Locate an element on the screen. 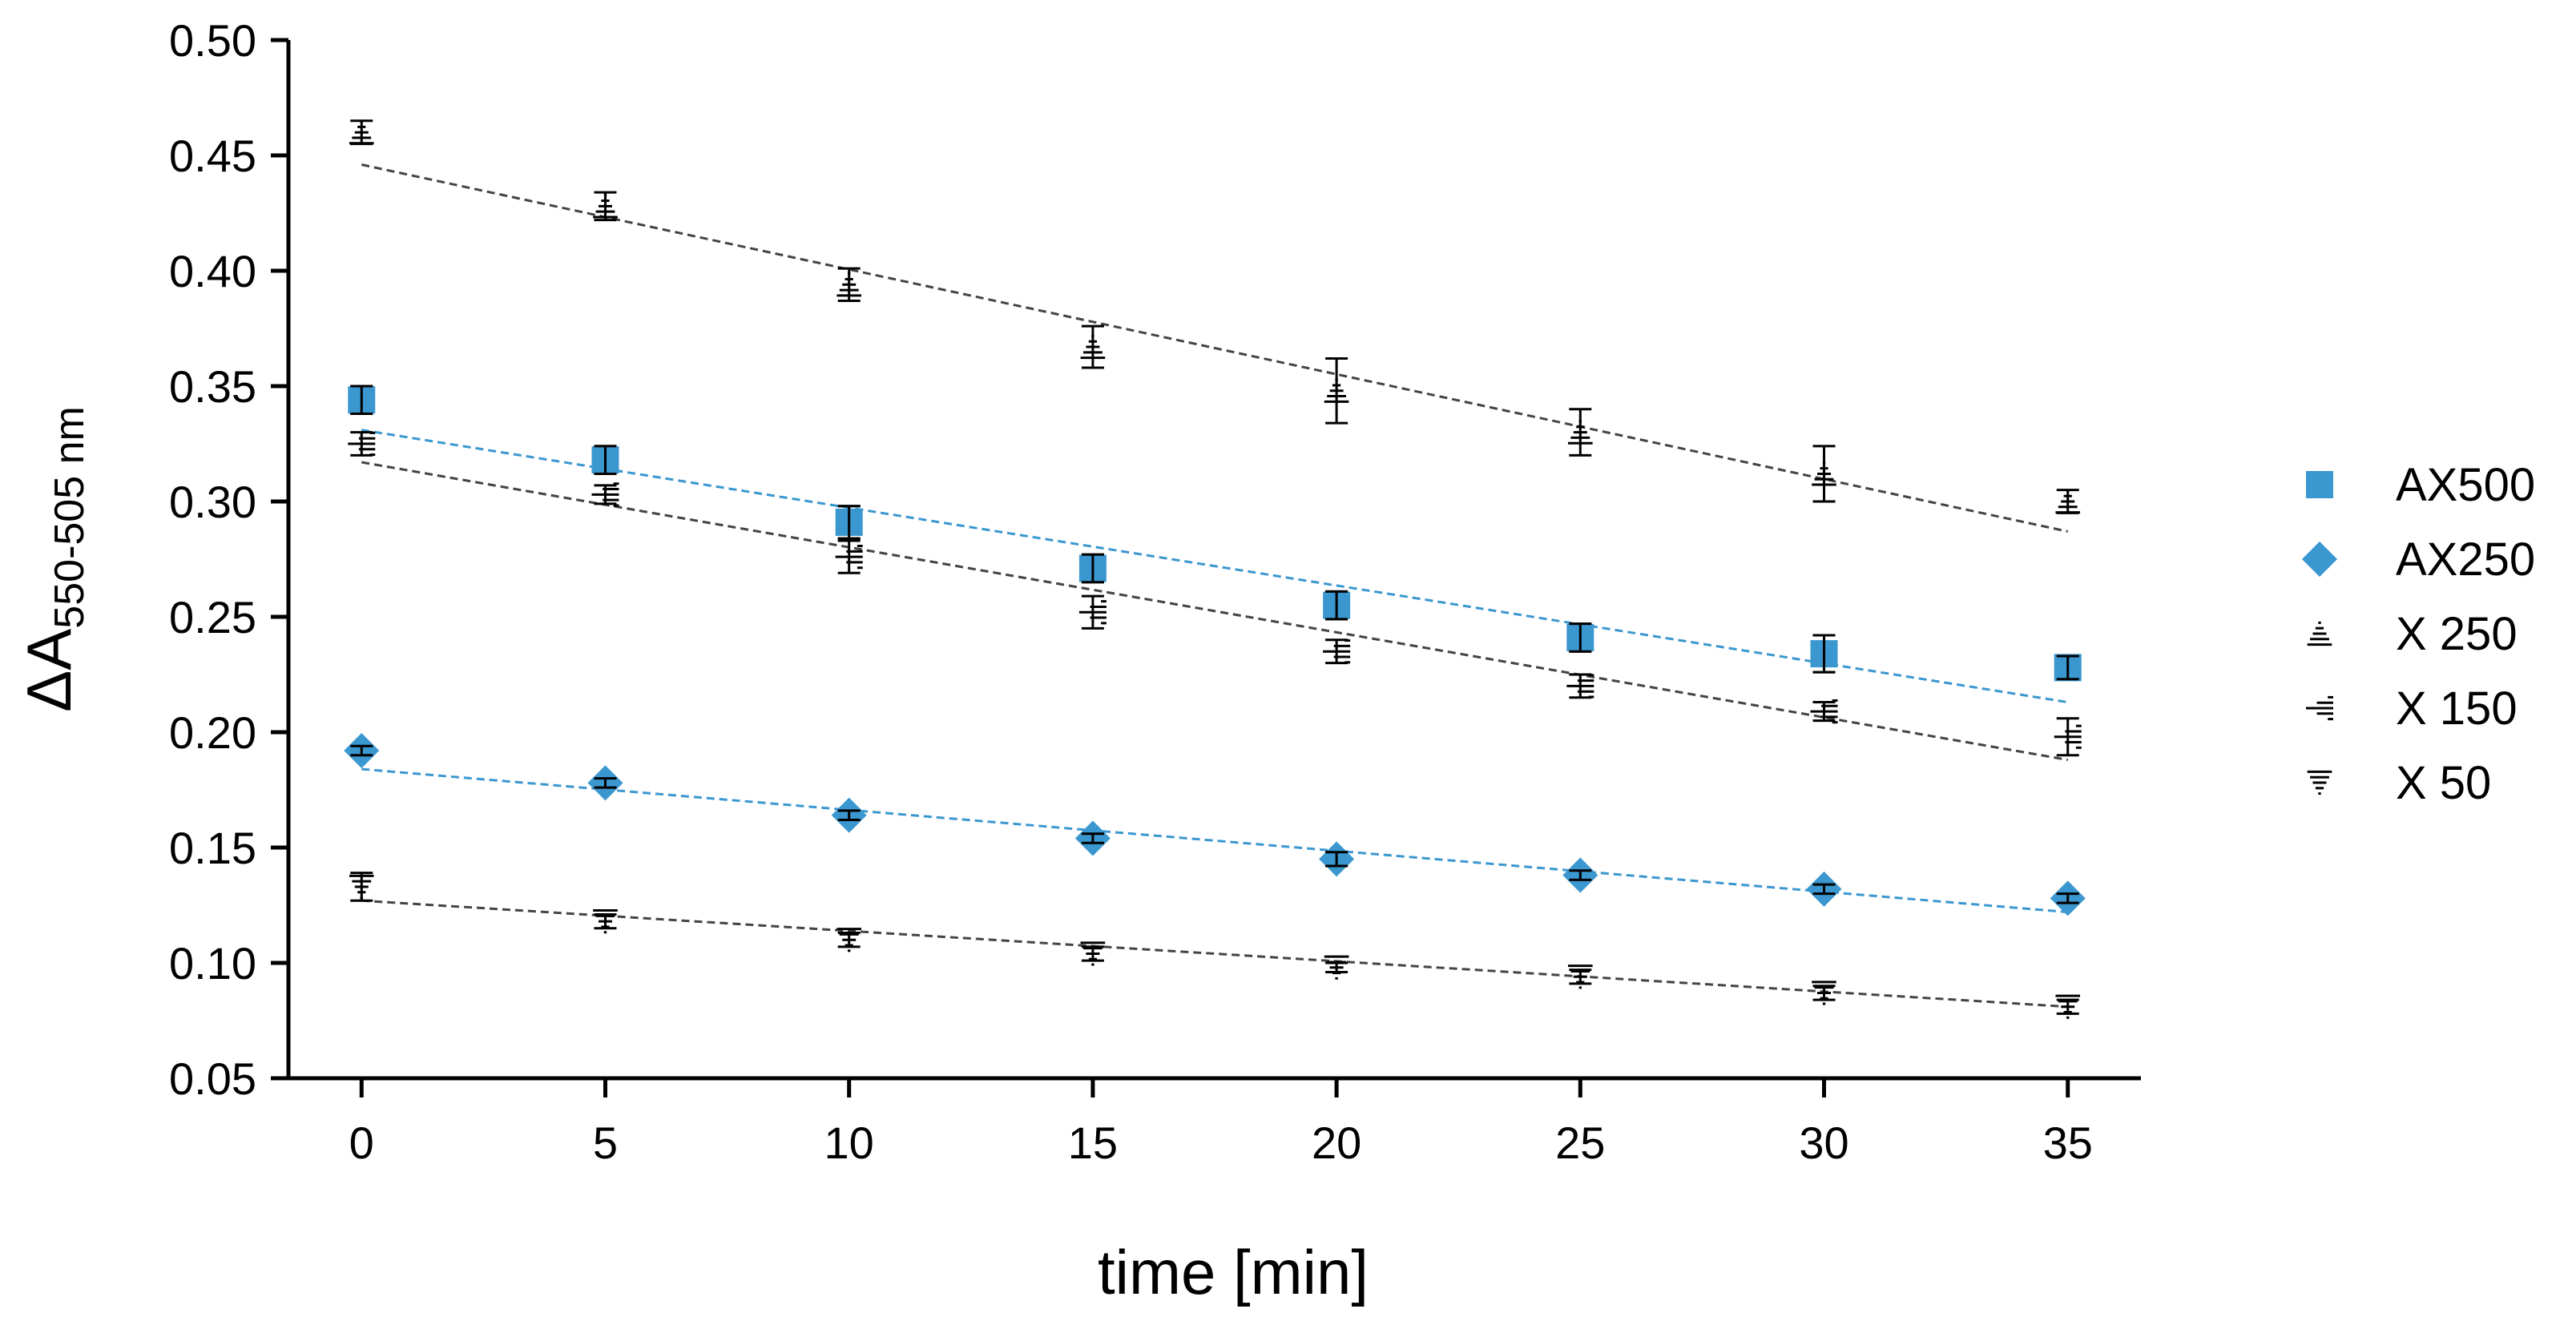  legend-item: X 50 is located at coordinates (2399, 783).